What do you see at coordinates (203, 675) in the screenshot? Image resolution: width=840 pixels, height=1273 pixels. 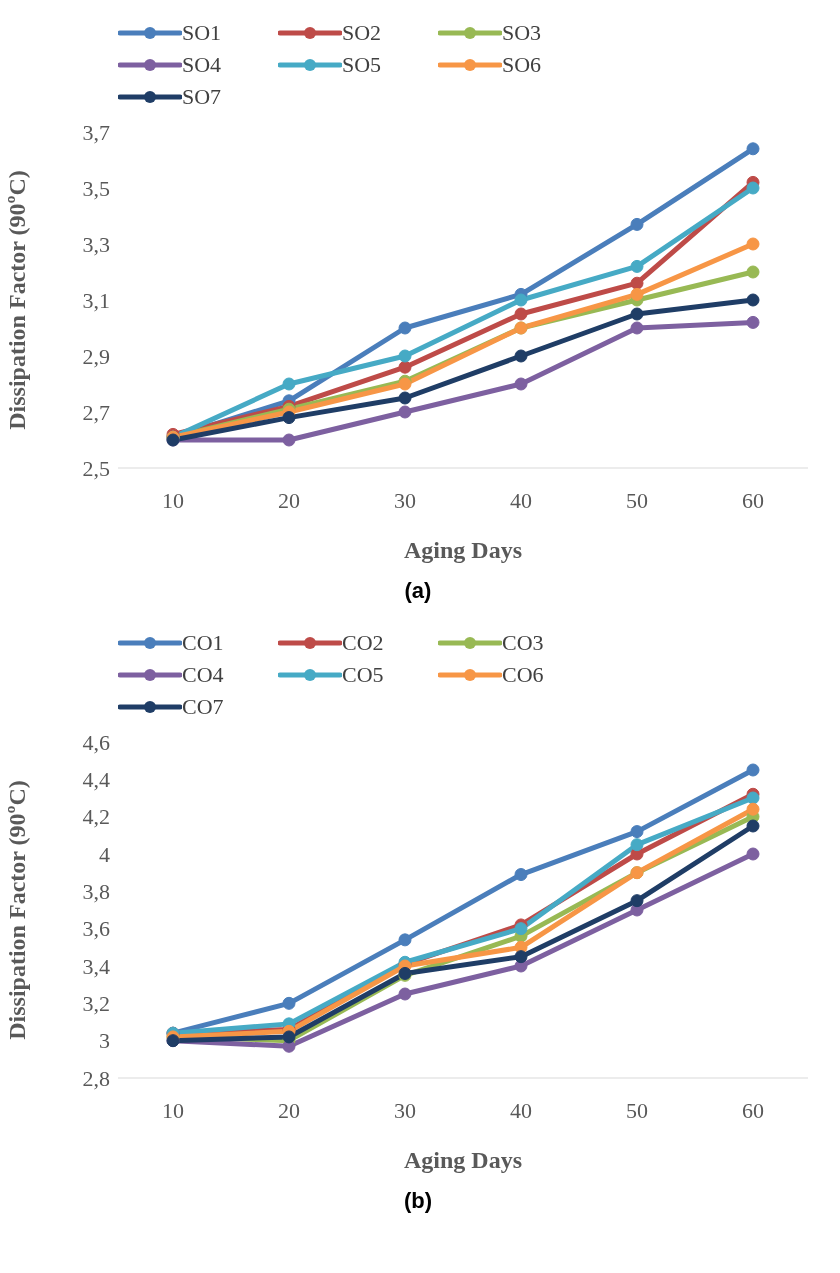 I see `legend-label: CO4` at bounding box center [203, 675].